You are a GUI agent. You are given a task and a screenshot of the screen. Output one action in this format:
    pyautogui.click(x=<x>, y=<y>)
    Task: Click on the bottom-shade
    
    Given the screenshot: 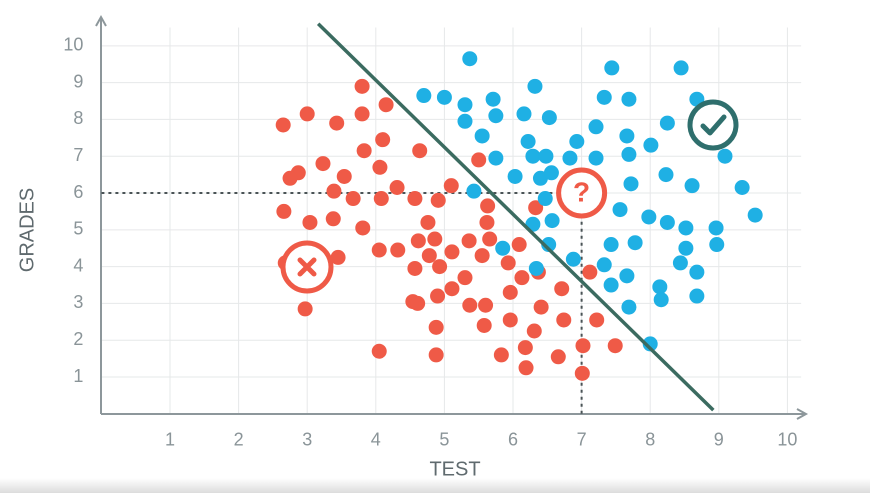 What is the action you would take?
    pyautogui.click(x=435, y=485)
    